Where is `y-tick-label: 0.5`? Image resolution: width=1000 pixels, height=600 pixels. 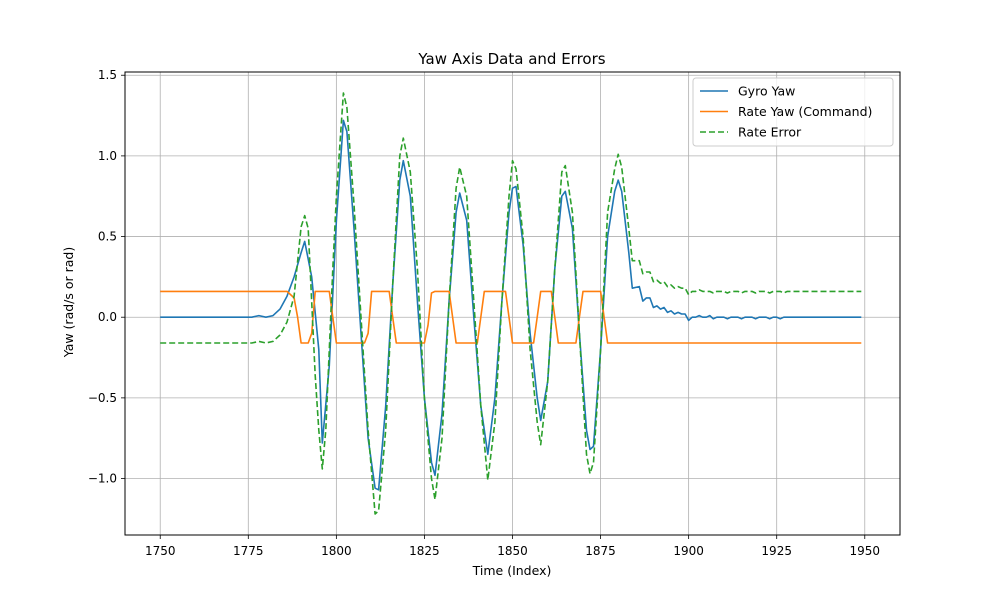
y-tick-label: 0.5 is located at coordinates (107, 237).